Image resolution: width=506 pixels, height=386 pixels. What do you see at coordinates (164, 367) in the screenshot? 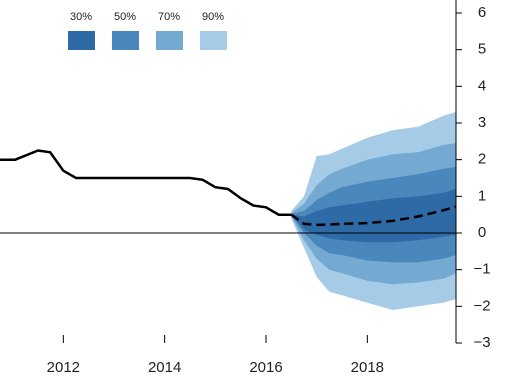
I see `x-tick-label: 2014` at bounding box center [164, 367].